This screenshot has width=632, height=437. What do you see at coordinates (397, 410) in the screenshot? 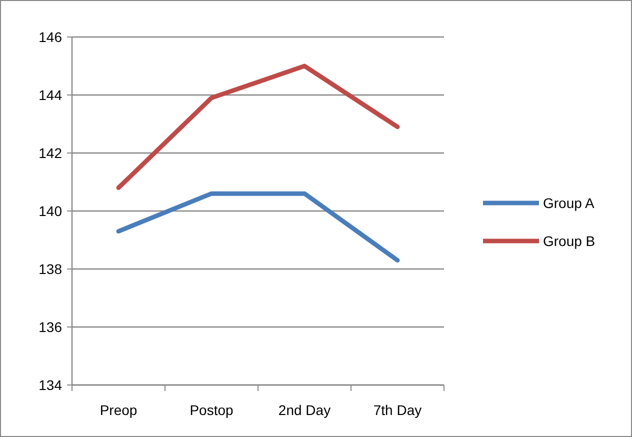
I see `x-tick-label: 7th Day` at bounding box center [397, 410].